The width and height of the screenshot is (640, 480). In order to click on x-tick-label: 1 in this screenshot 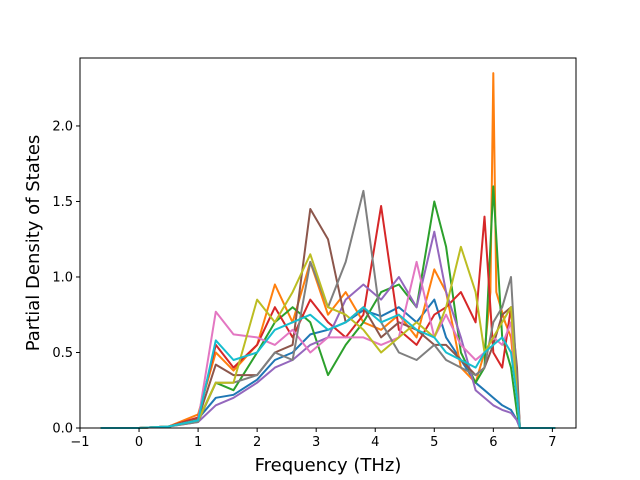, I will do `click(198, 442)`.